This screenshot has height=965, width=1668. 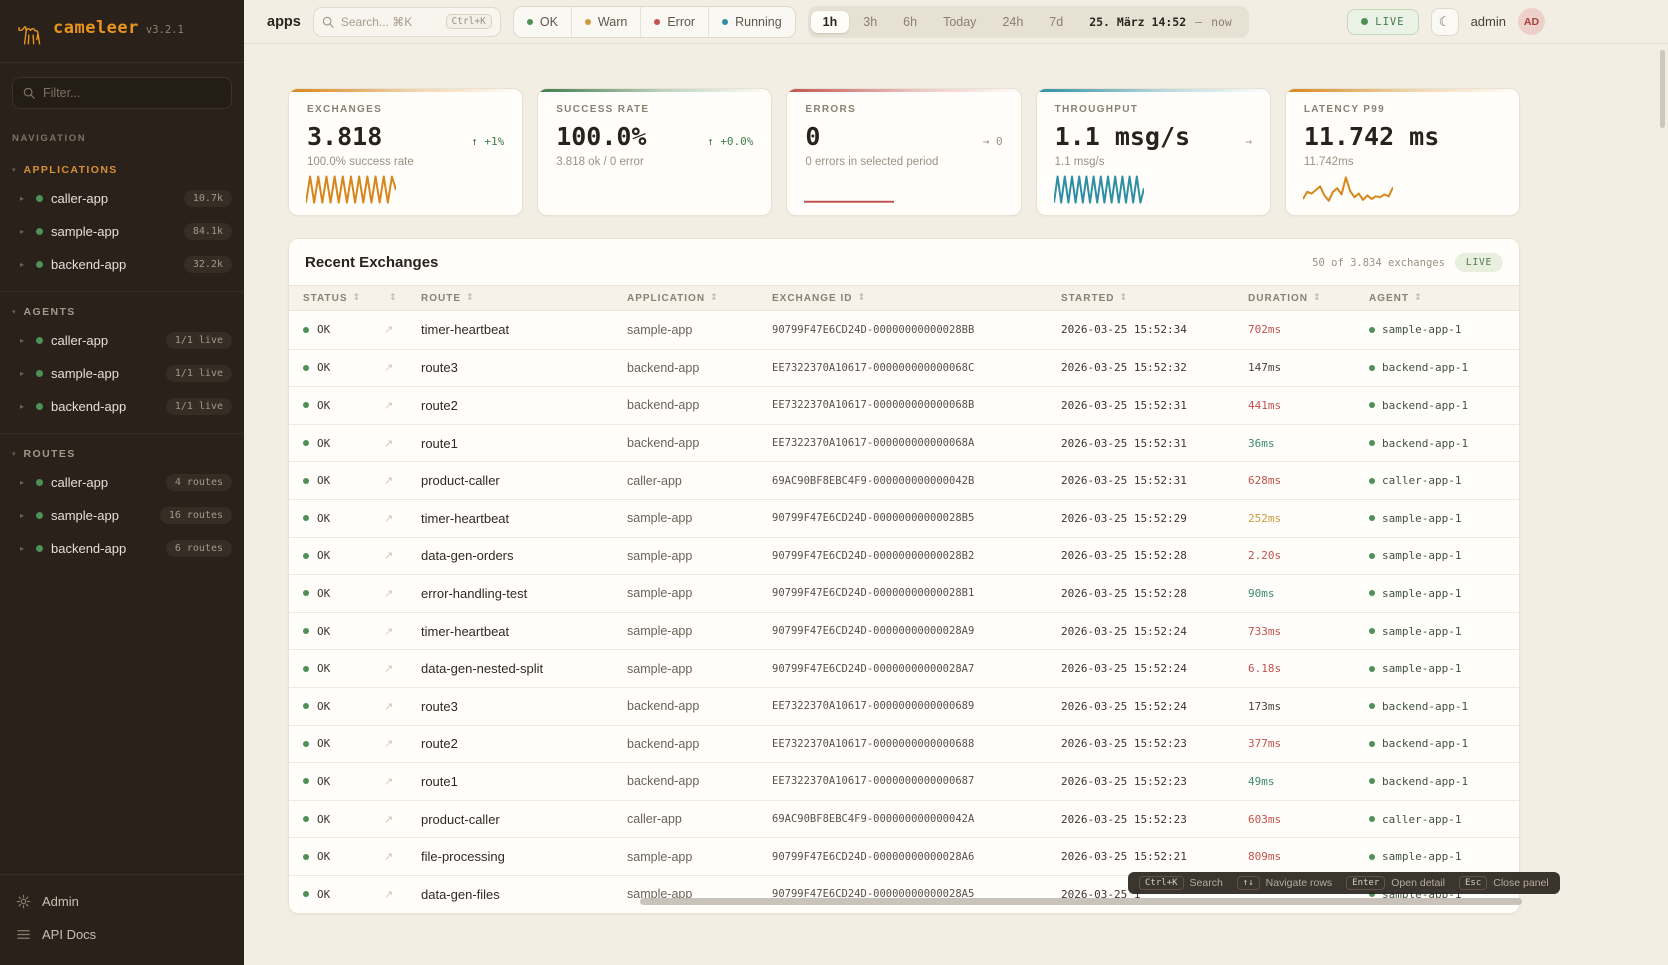 I want to click on range-button-3h: 3h, so click(x=870, y=22).